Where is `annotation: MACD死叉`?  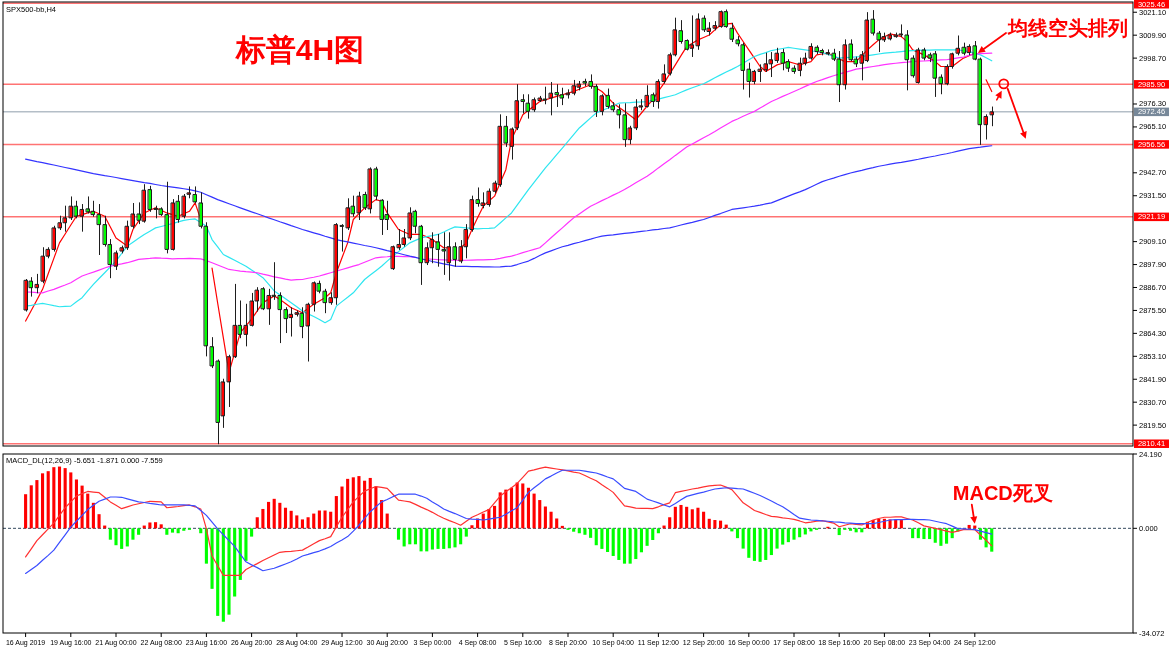 annotation: MACD死叉 is located at coordinates (1002, 492).